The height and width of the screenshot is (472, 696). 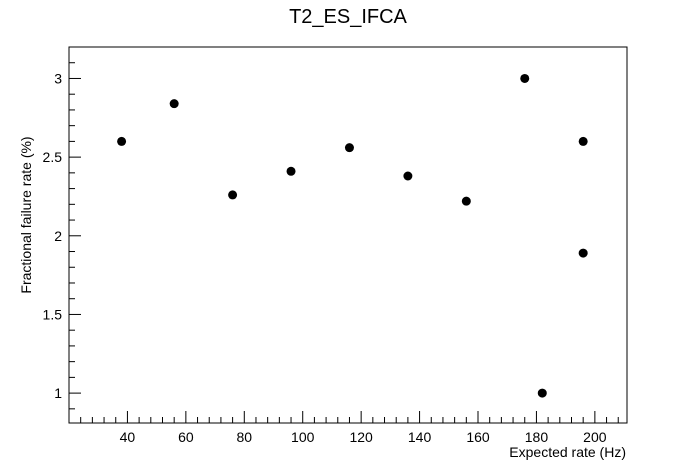 What do you see at coordinates (349, 417) in the screenshot?
I see `x-axis-ticks` at bounding box center [349, 417].